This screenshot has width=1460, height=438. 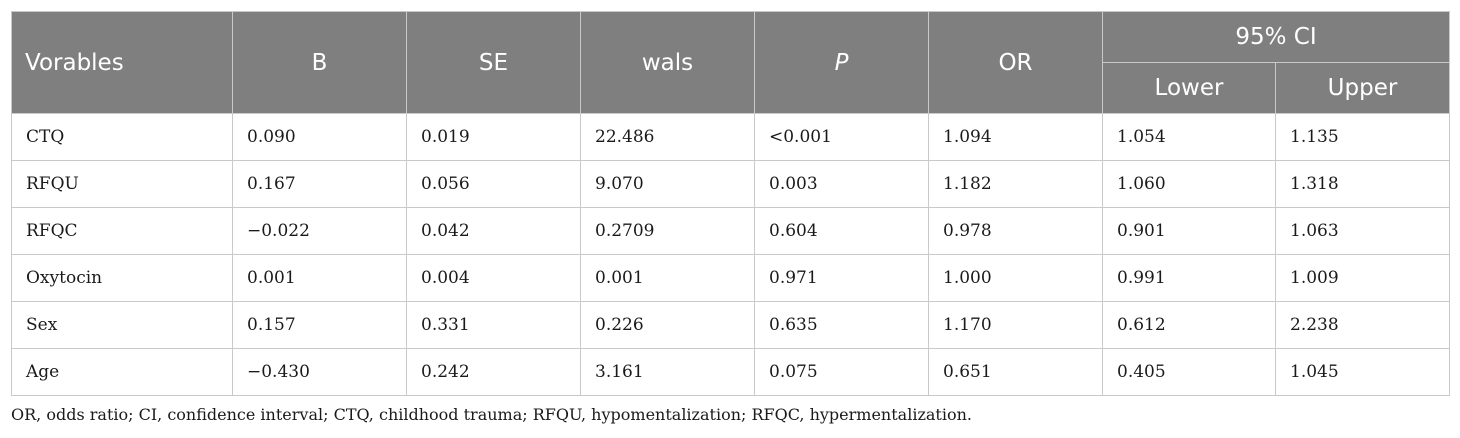 What do you see at coordinates (1362, 184) in the screenshot?
I see `cell-ci-upper: 1.318` at bounding box center [1362, 184].